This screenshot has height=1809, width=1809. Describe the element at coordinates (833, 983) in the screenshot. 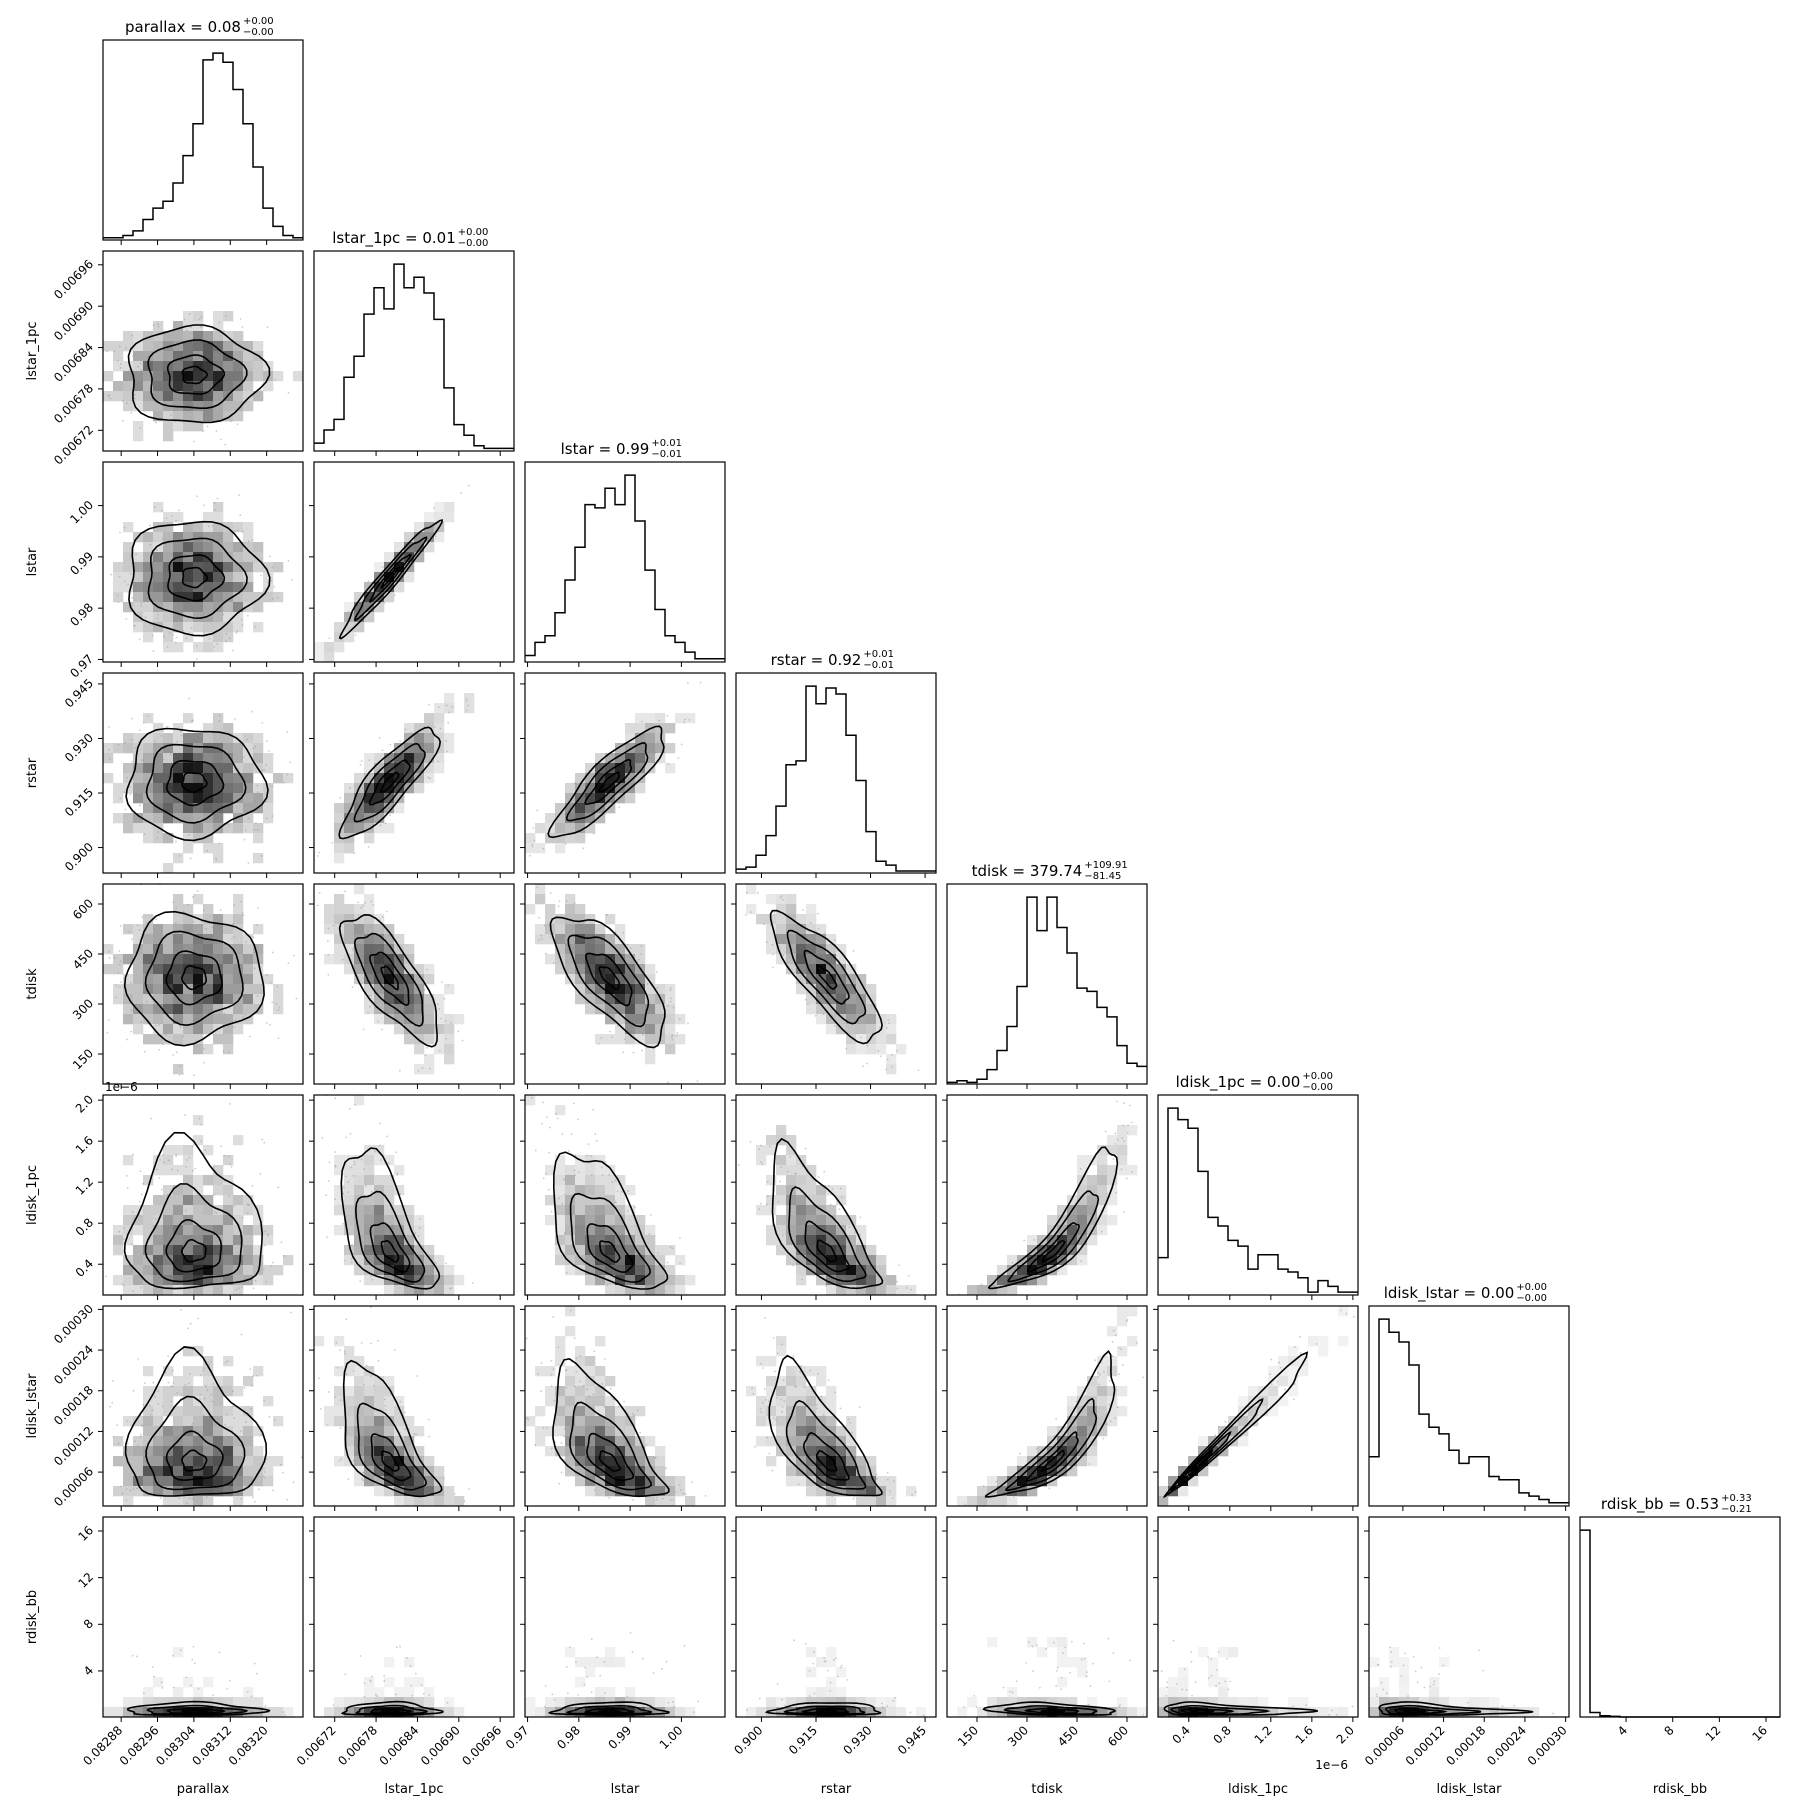

I see `scatter-panel-rstar-vs-tdisk` at that location.